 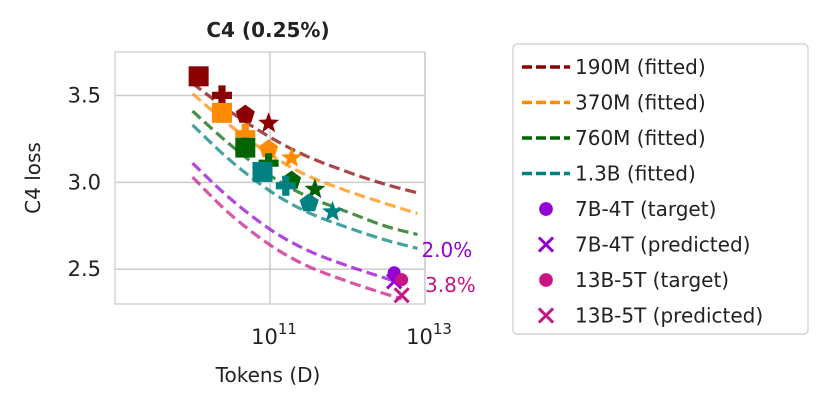 I want to click on legend-item: 13B-5T (target), so click(x=634, y=280).